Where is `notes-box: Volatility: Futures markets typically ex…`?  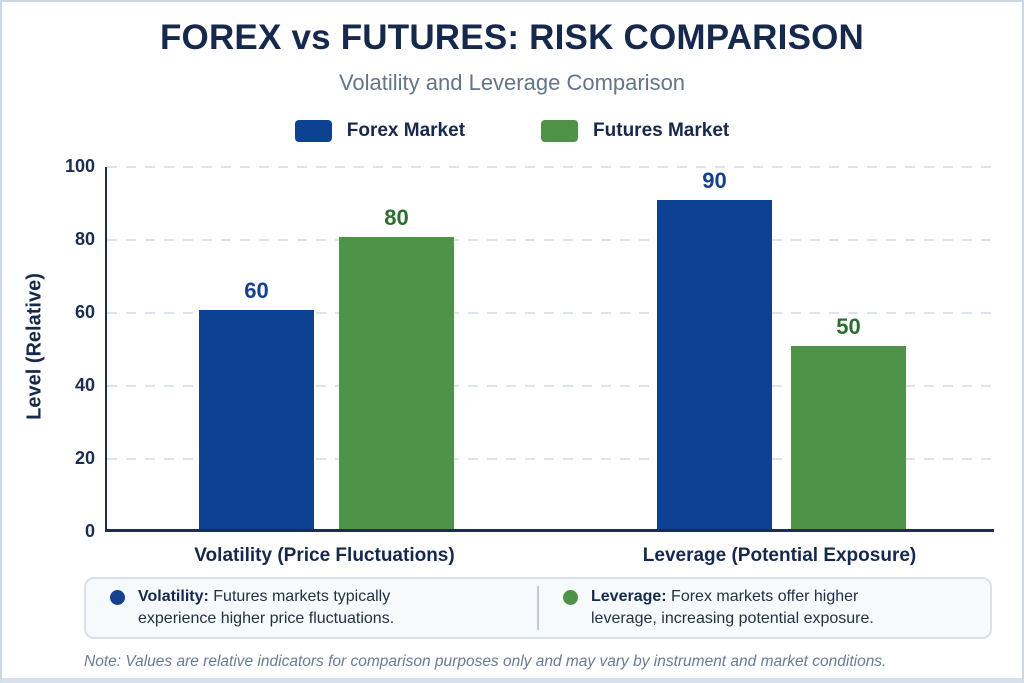
notes-box: Volatility: Futures markets typically ex… is located at coordinates (538, 608).